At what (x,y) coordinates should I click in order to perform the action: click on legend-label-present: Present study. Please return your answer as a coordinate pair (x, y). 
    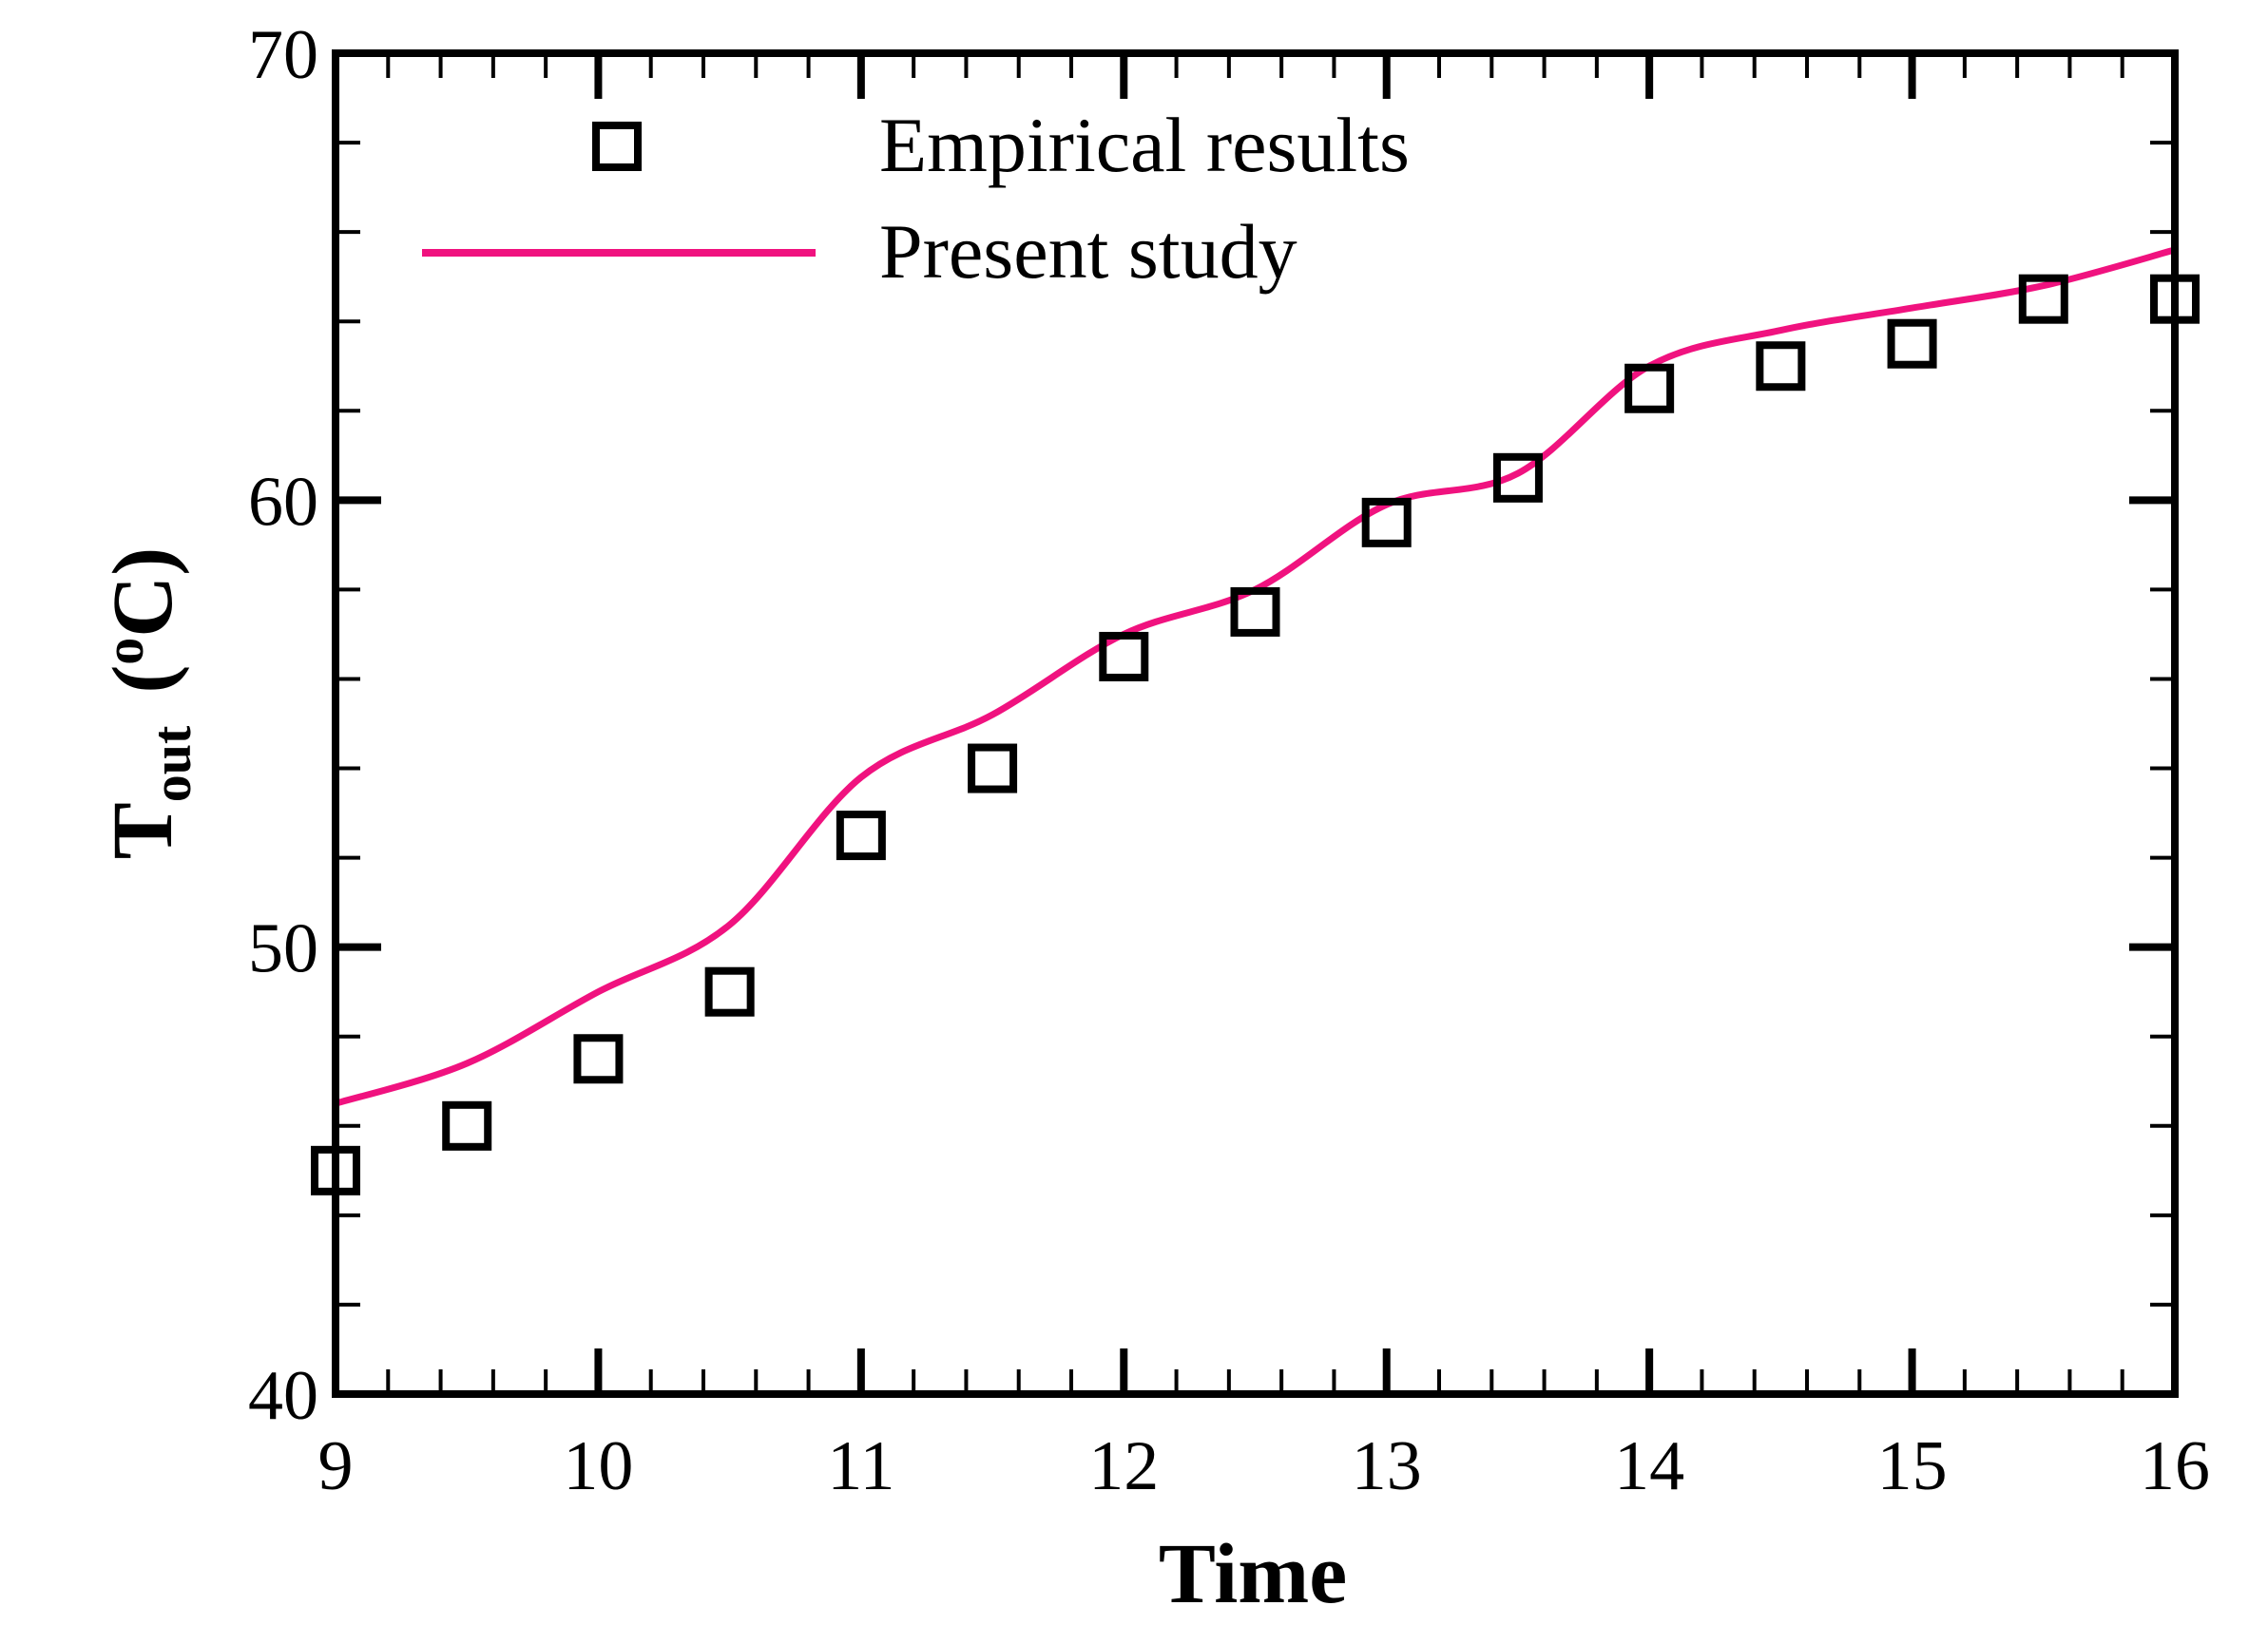
    Looking at the image, I should click on (1088, 252).